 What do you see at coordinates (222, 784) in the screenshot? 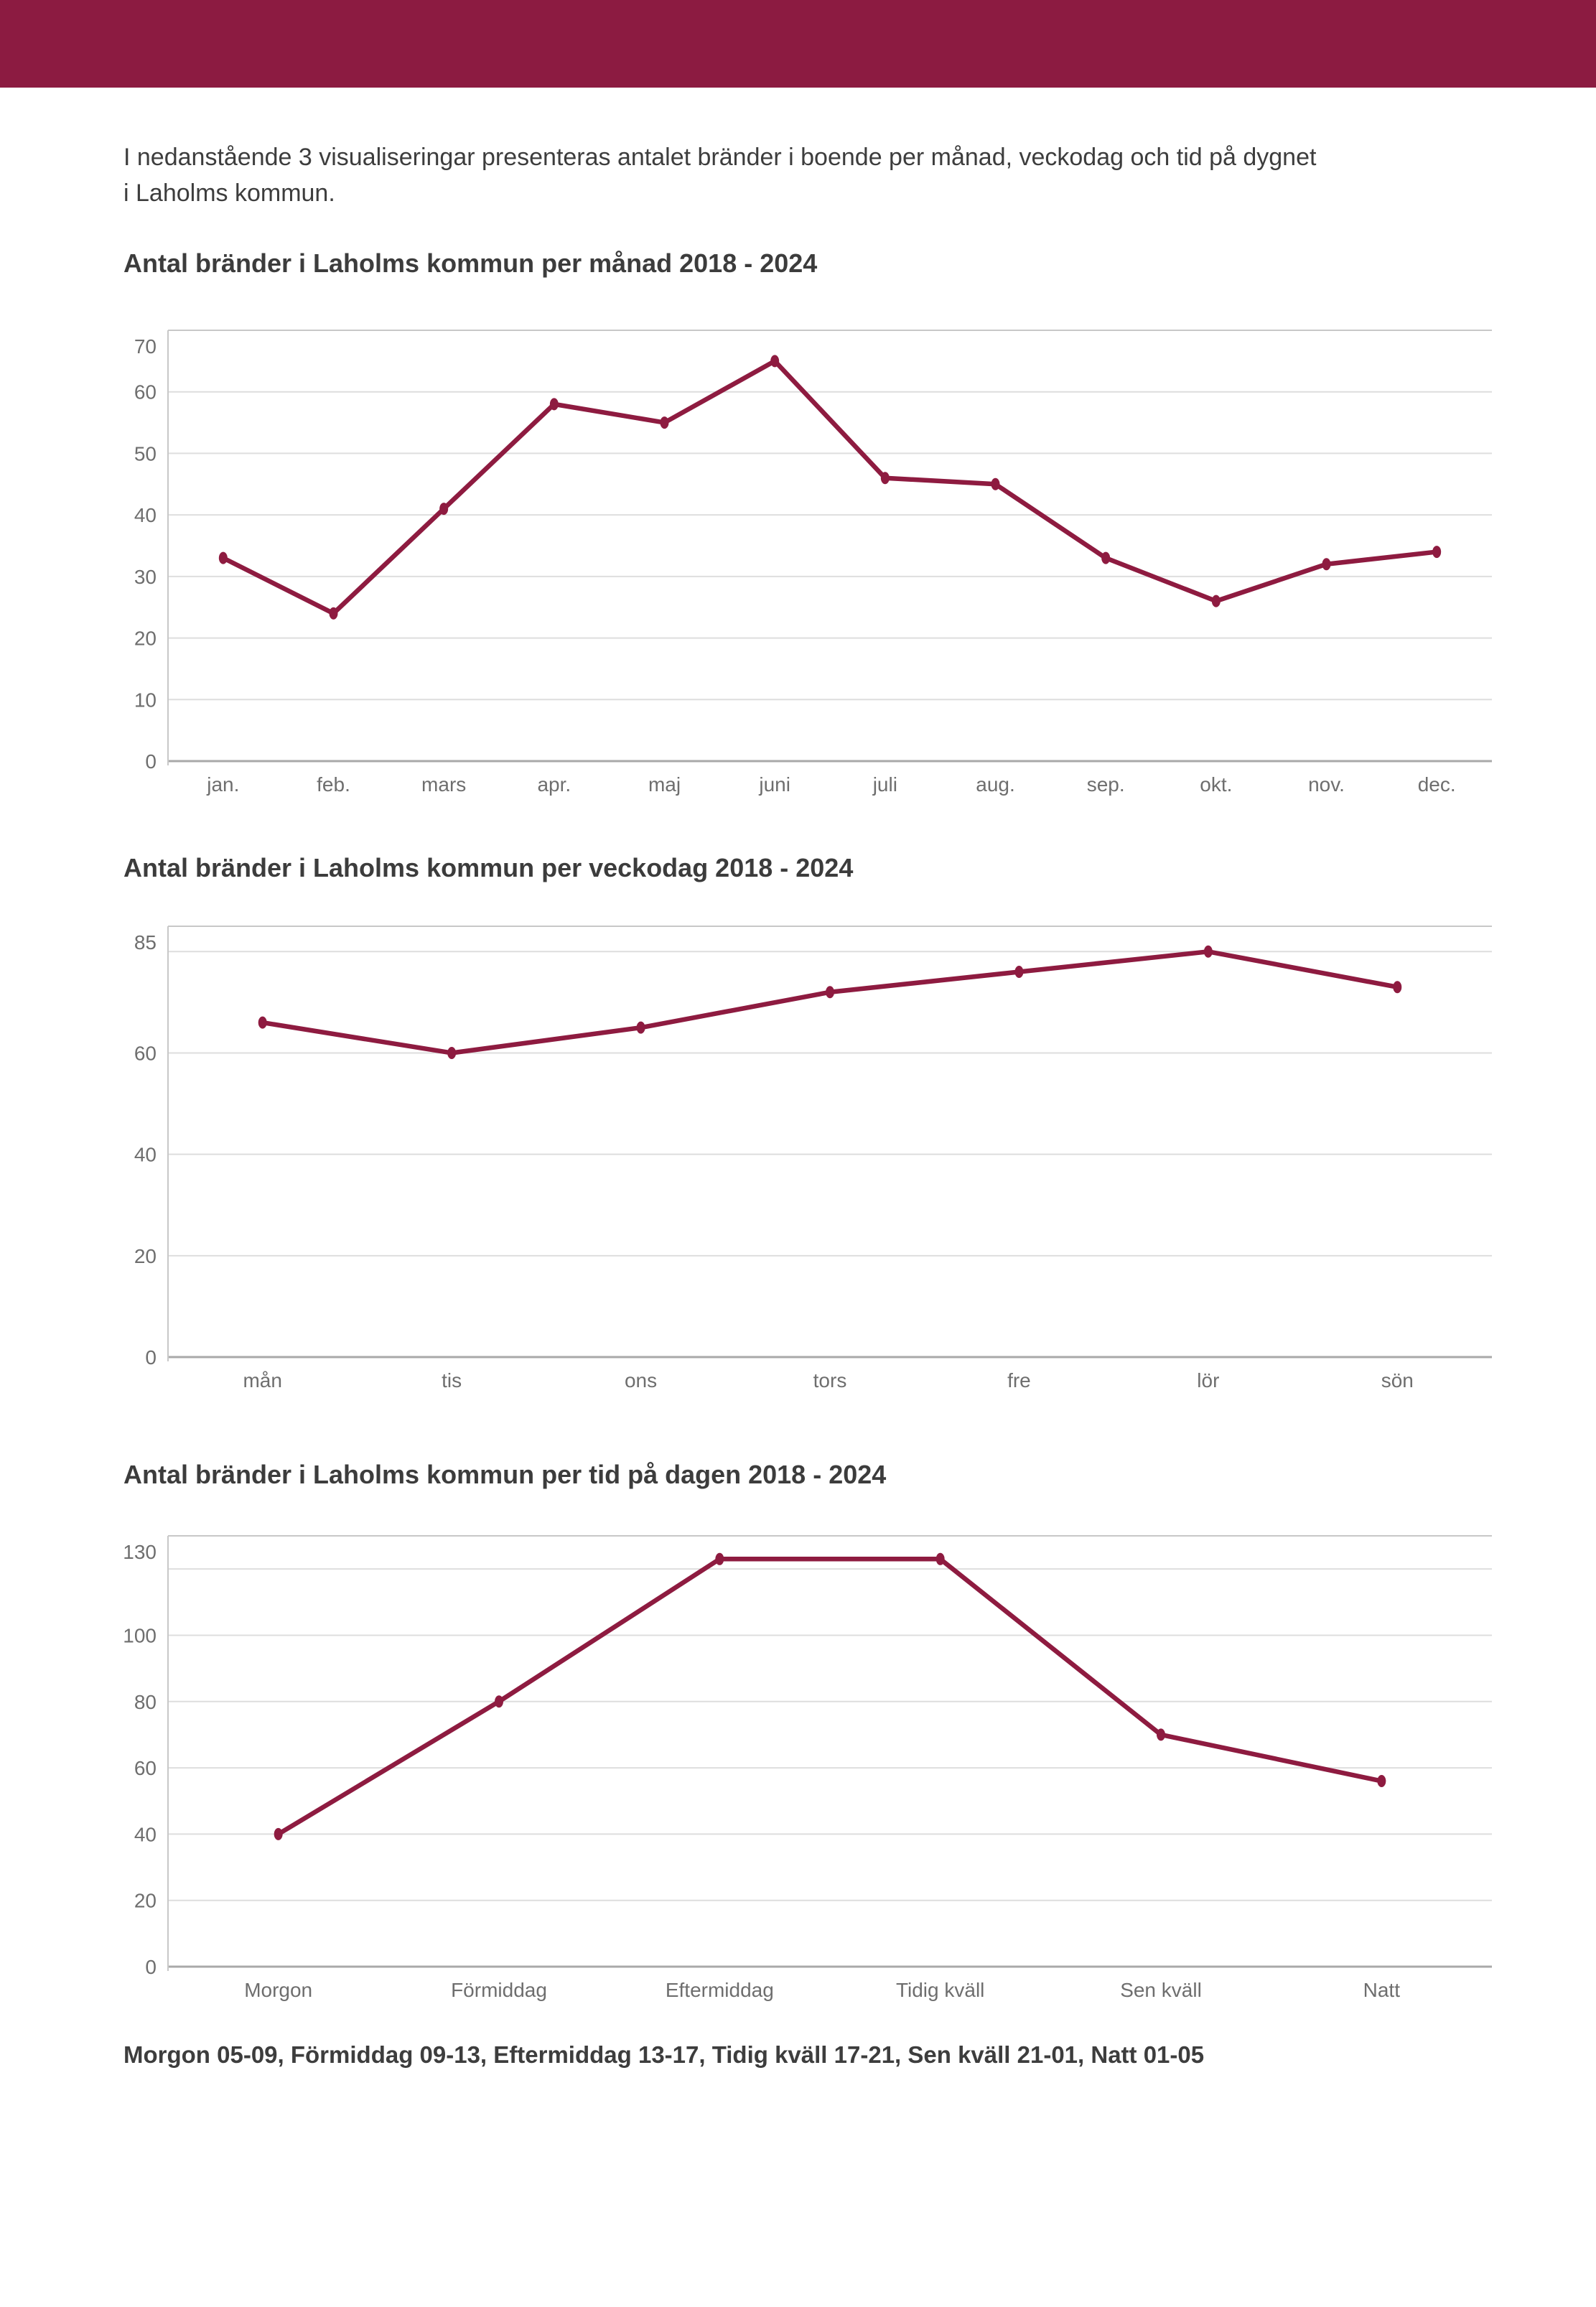
I see `x-tick-label: jan.` at bounding box center [222, 784].